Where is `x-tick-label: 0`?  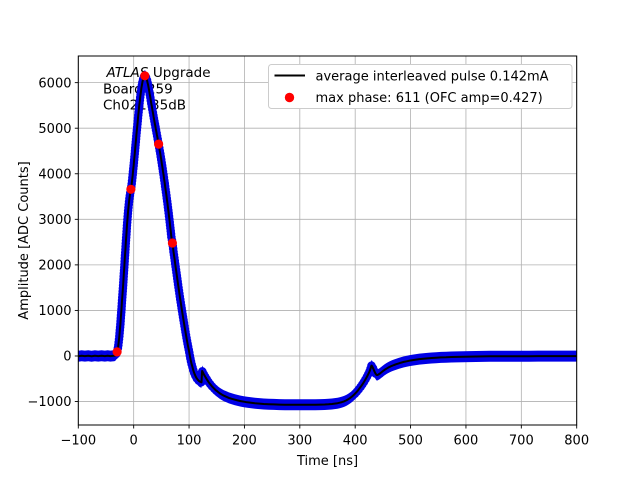 x-tick-label: 0 is located at coordinates (134, 441).